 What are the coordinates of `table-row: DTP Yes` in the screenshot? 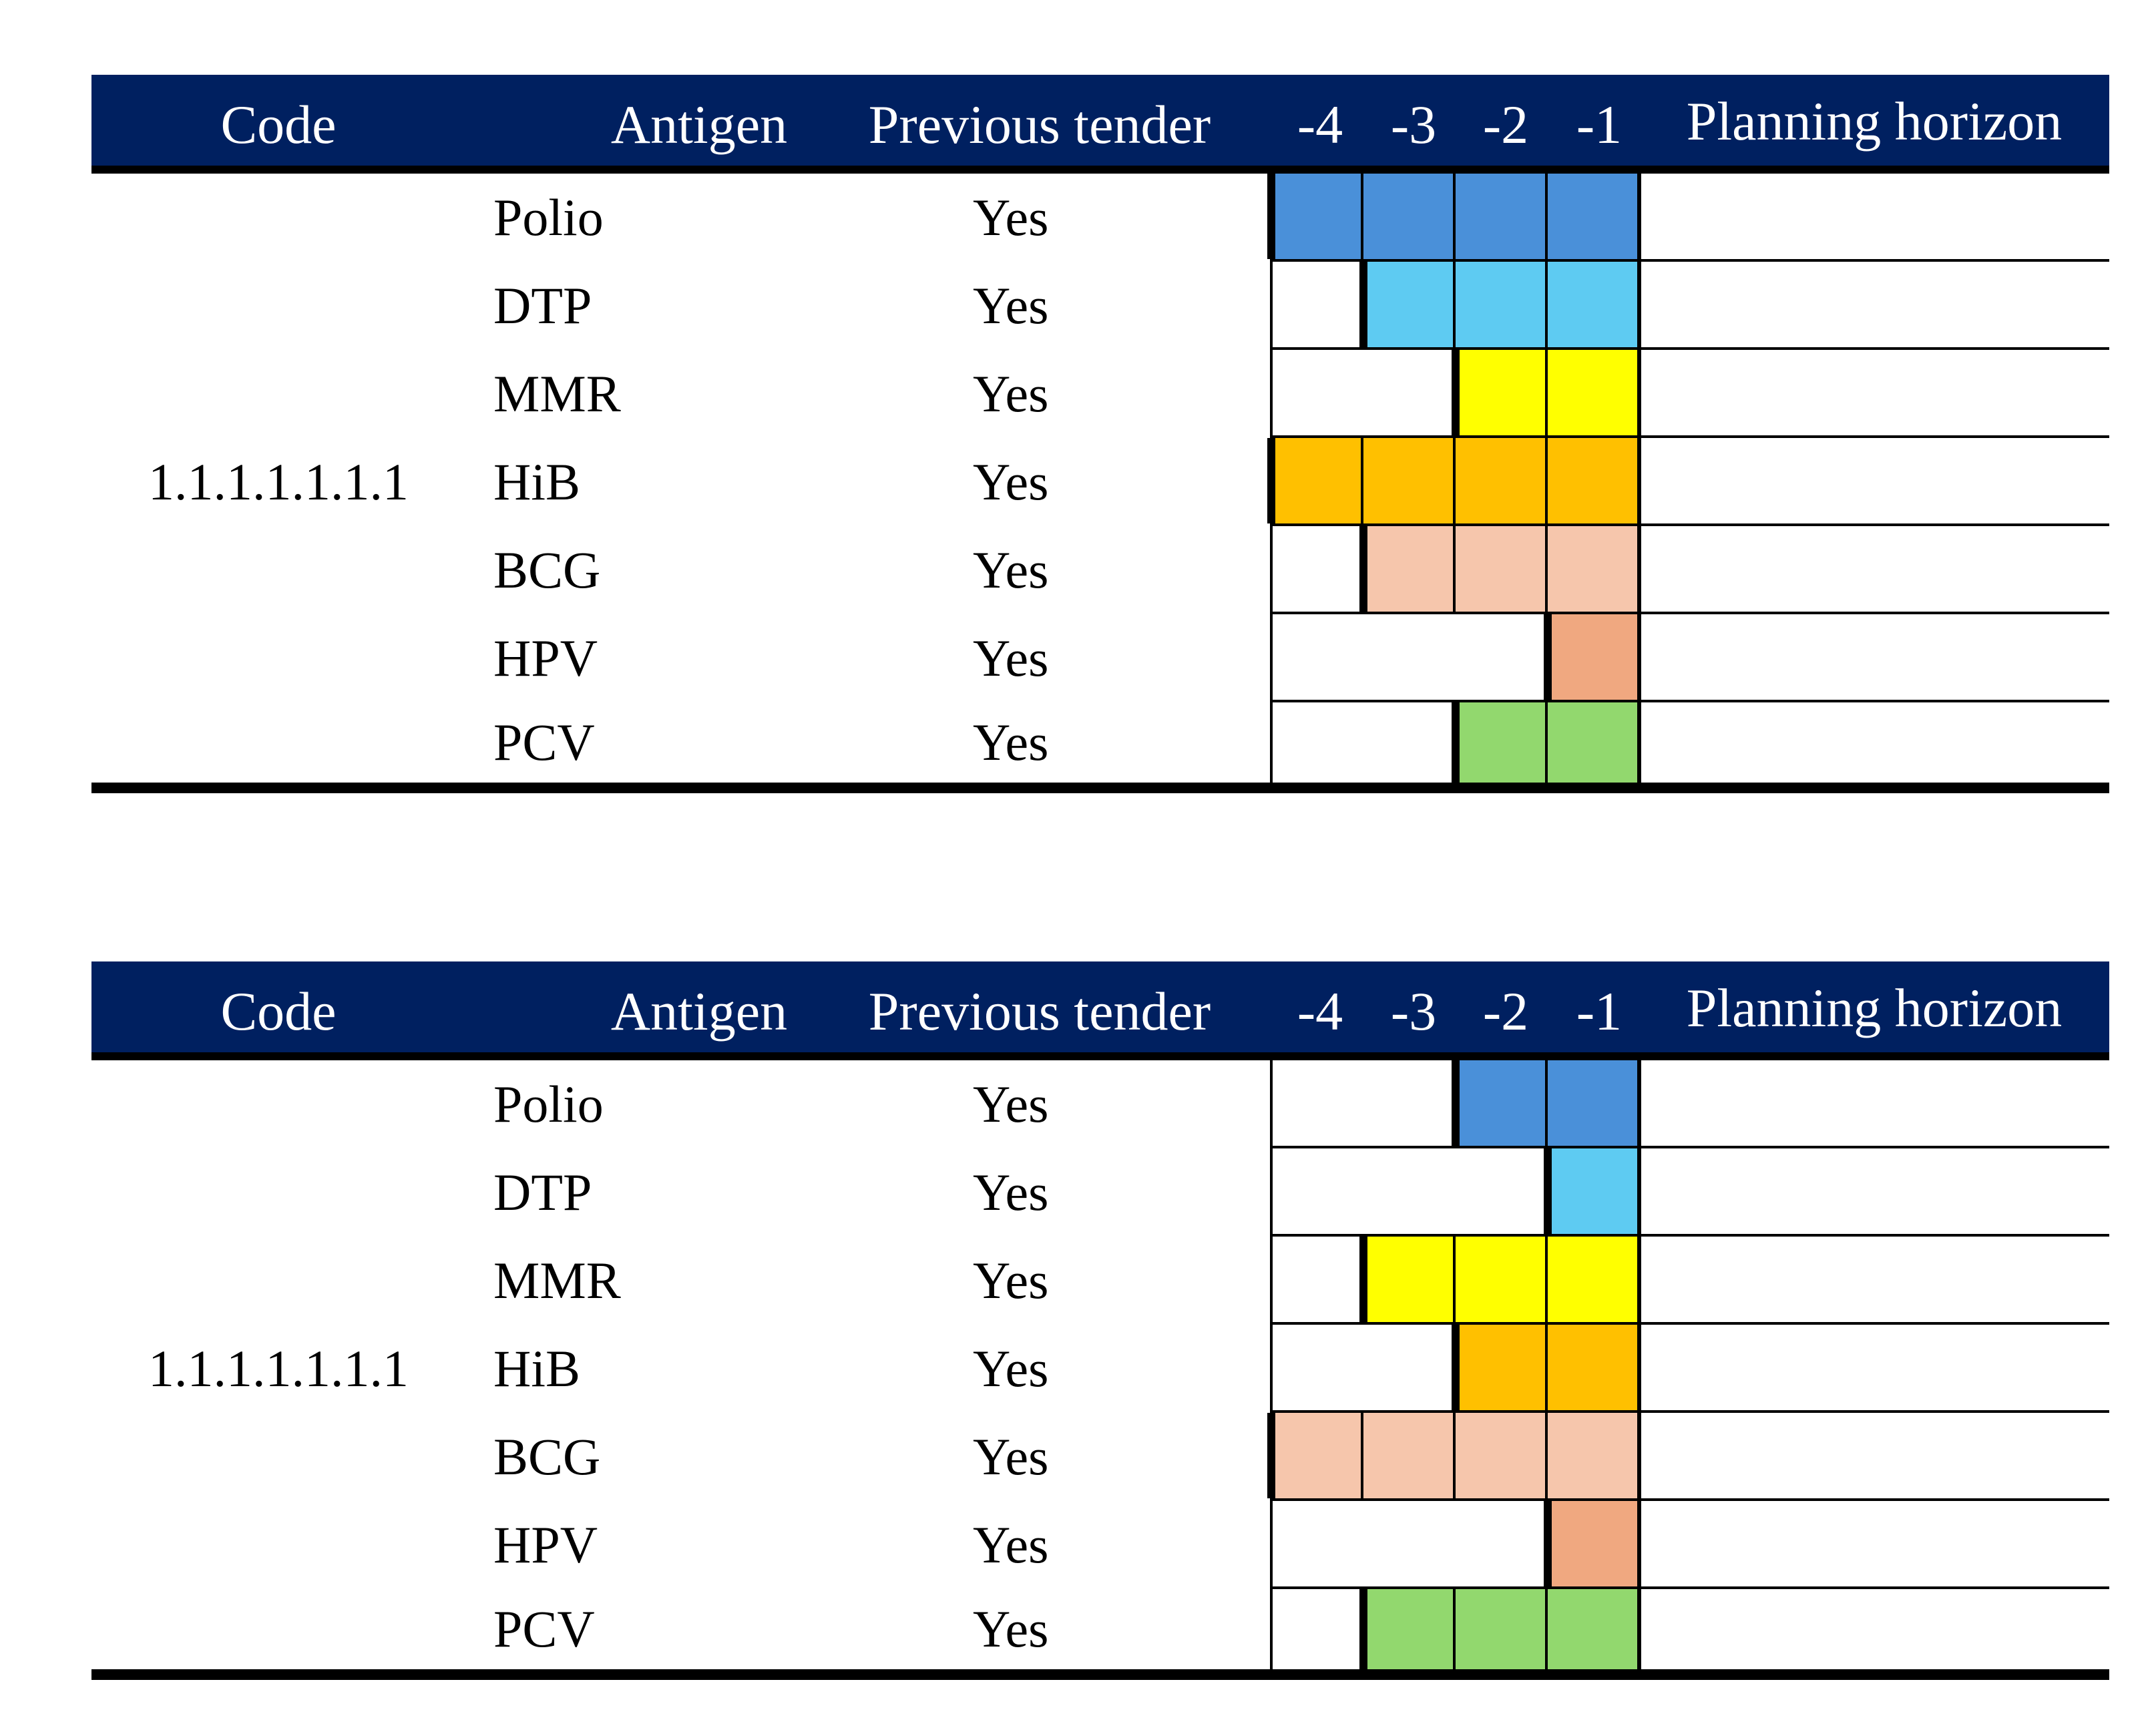 It's located at (1100, 1193).